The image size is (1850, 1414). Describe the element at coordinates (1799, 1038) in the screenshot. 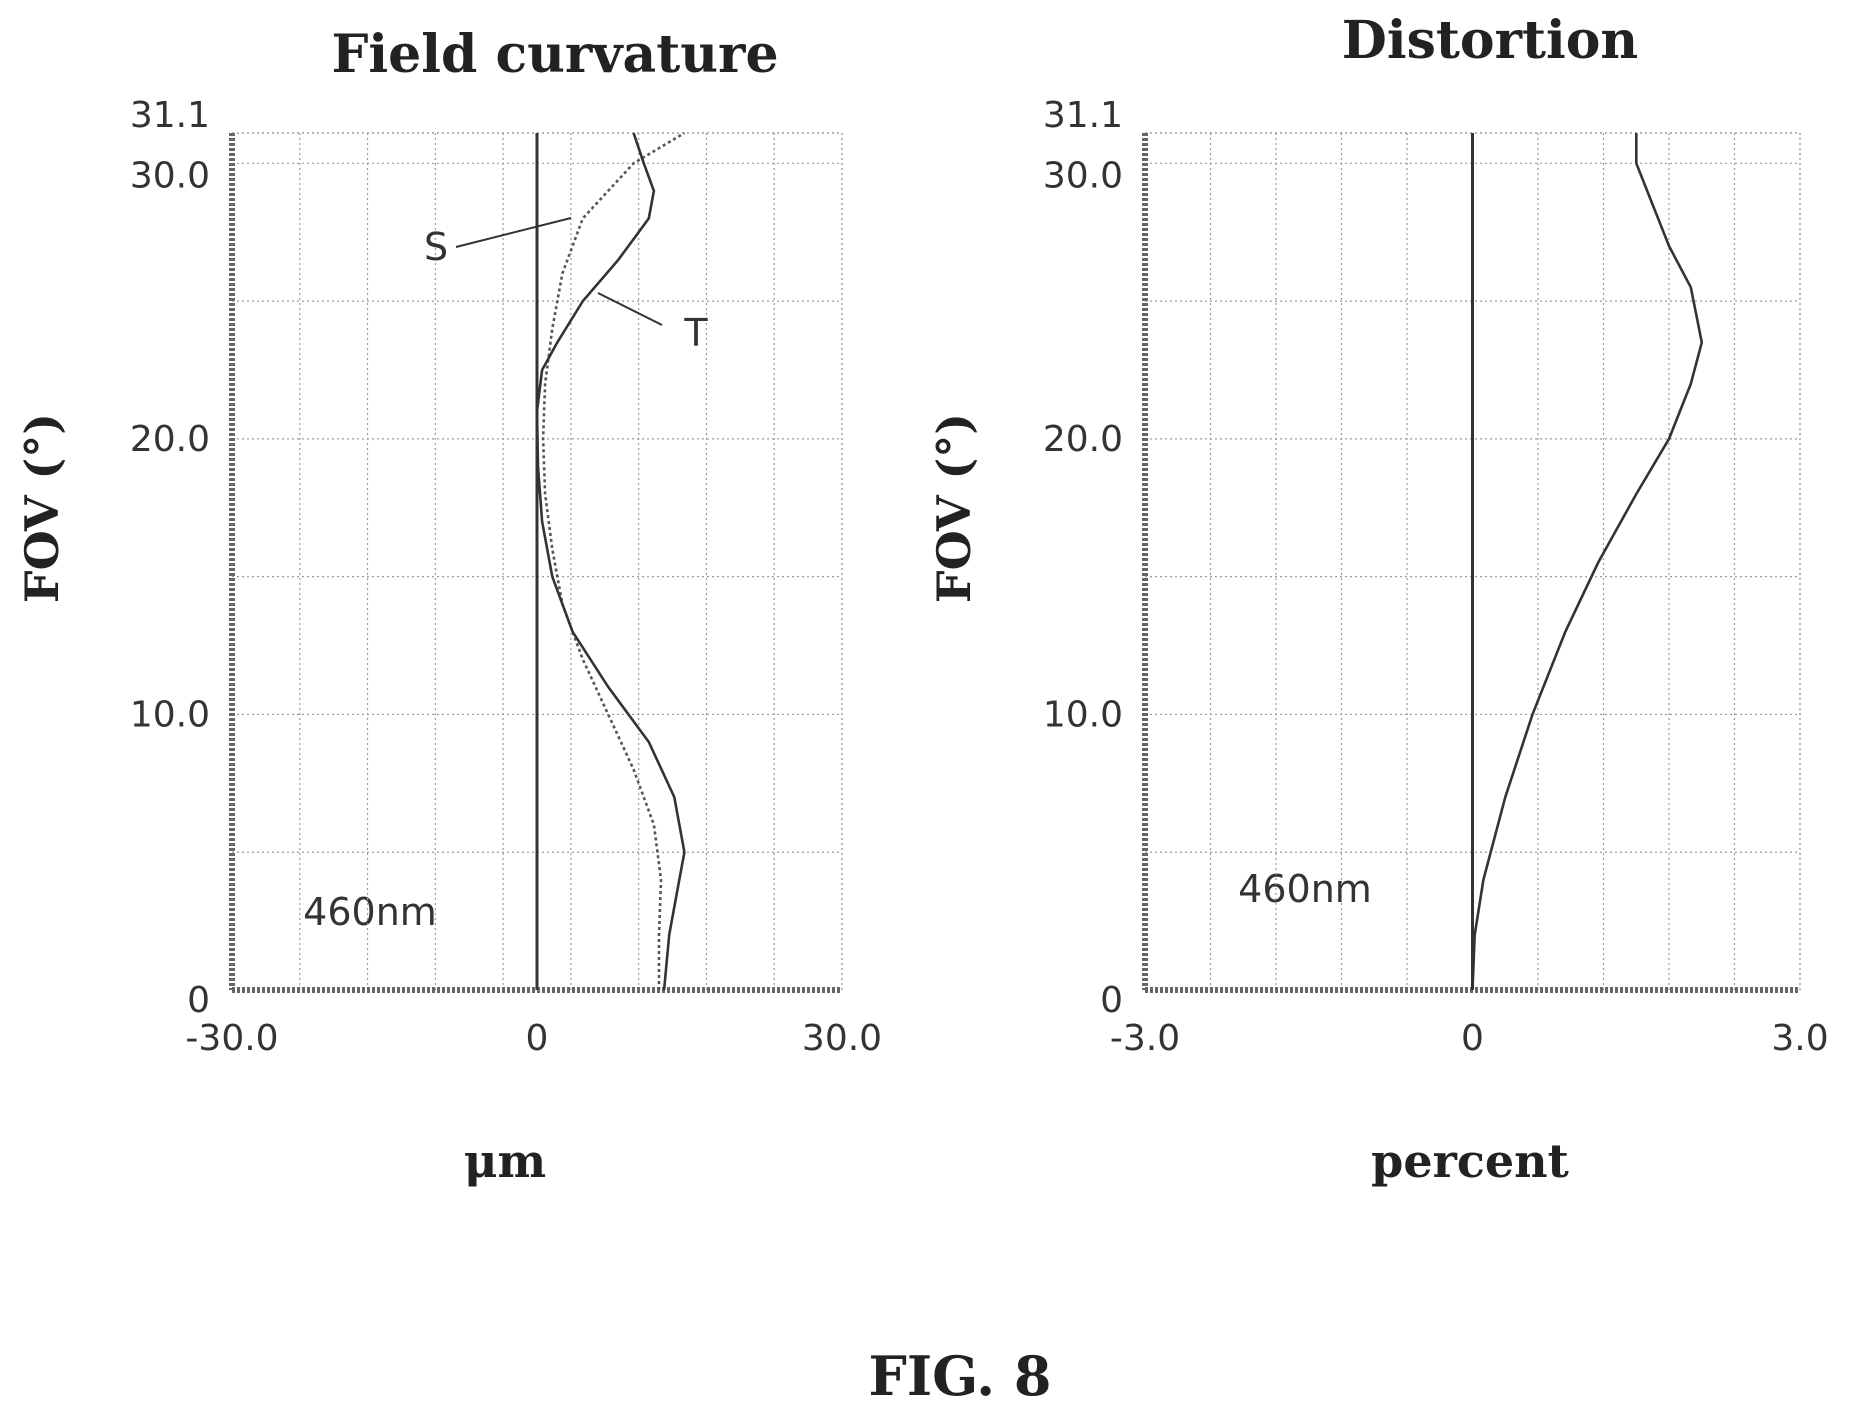

I see `x-tick-label: 3.0` at that location.